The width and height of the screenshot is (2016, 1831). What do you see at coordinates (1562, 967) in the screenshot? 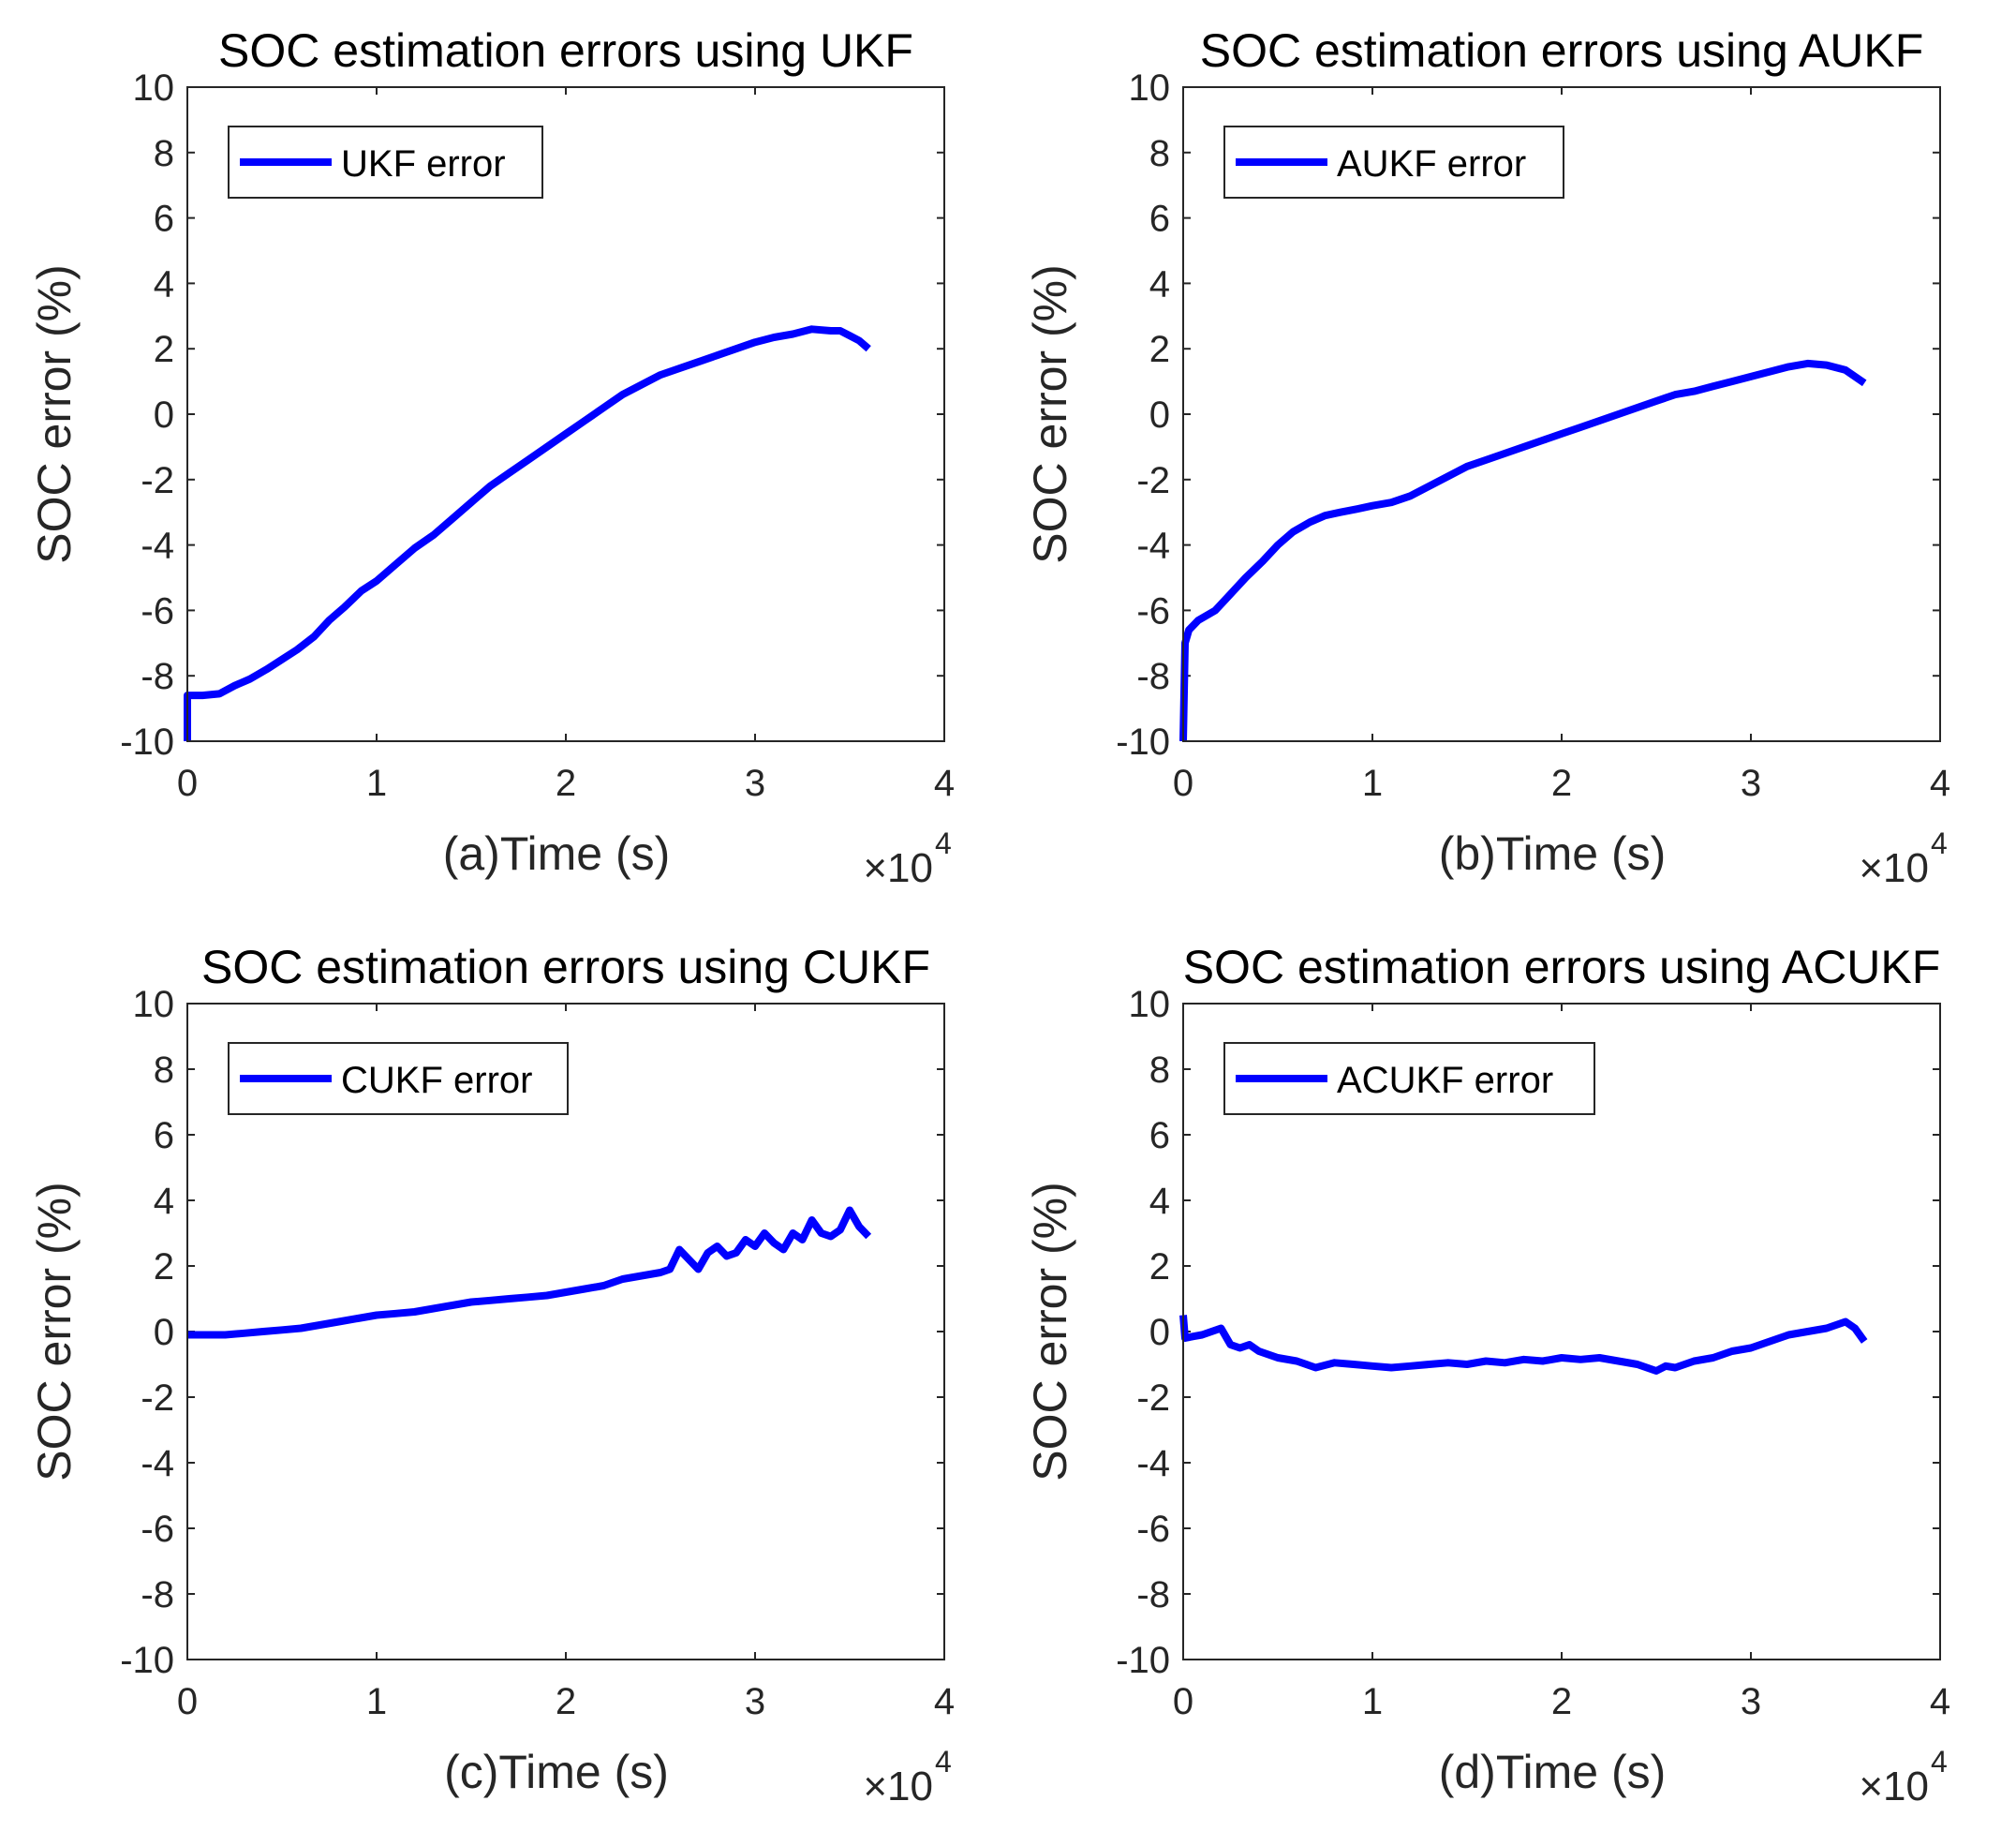
I see `chart-title: SOC estimation errors using ACUKF` at bounding box center [1562, 967].